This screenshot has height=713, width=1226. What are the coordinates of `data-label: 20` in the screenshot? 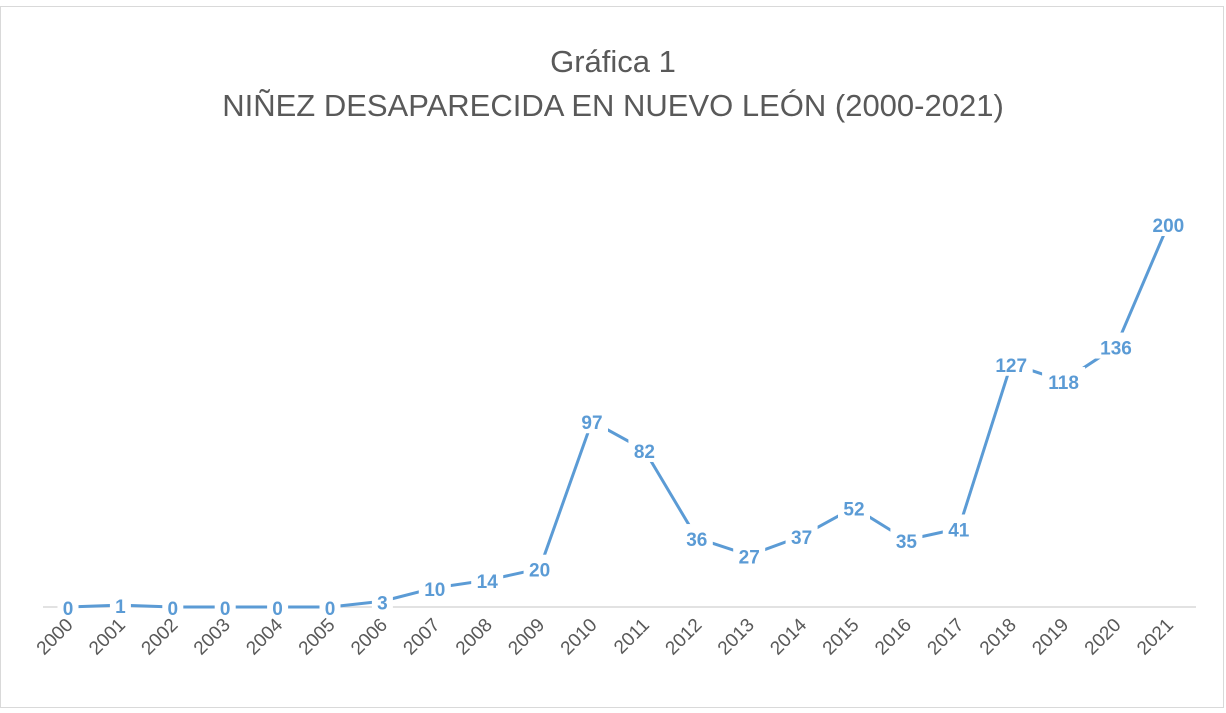 It's located at (539, 571).